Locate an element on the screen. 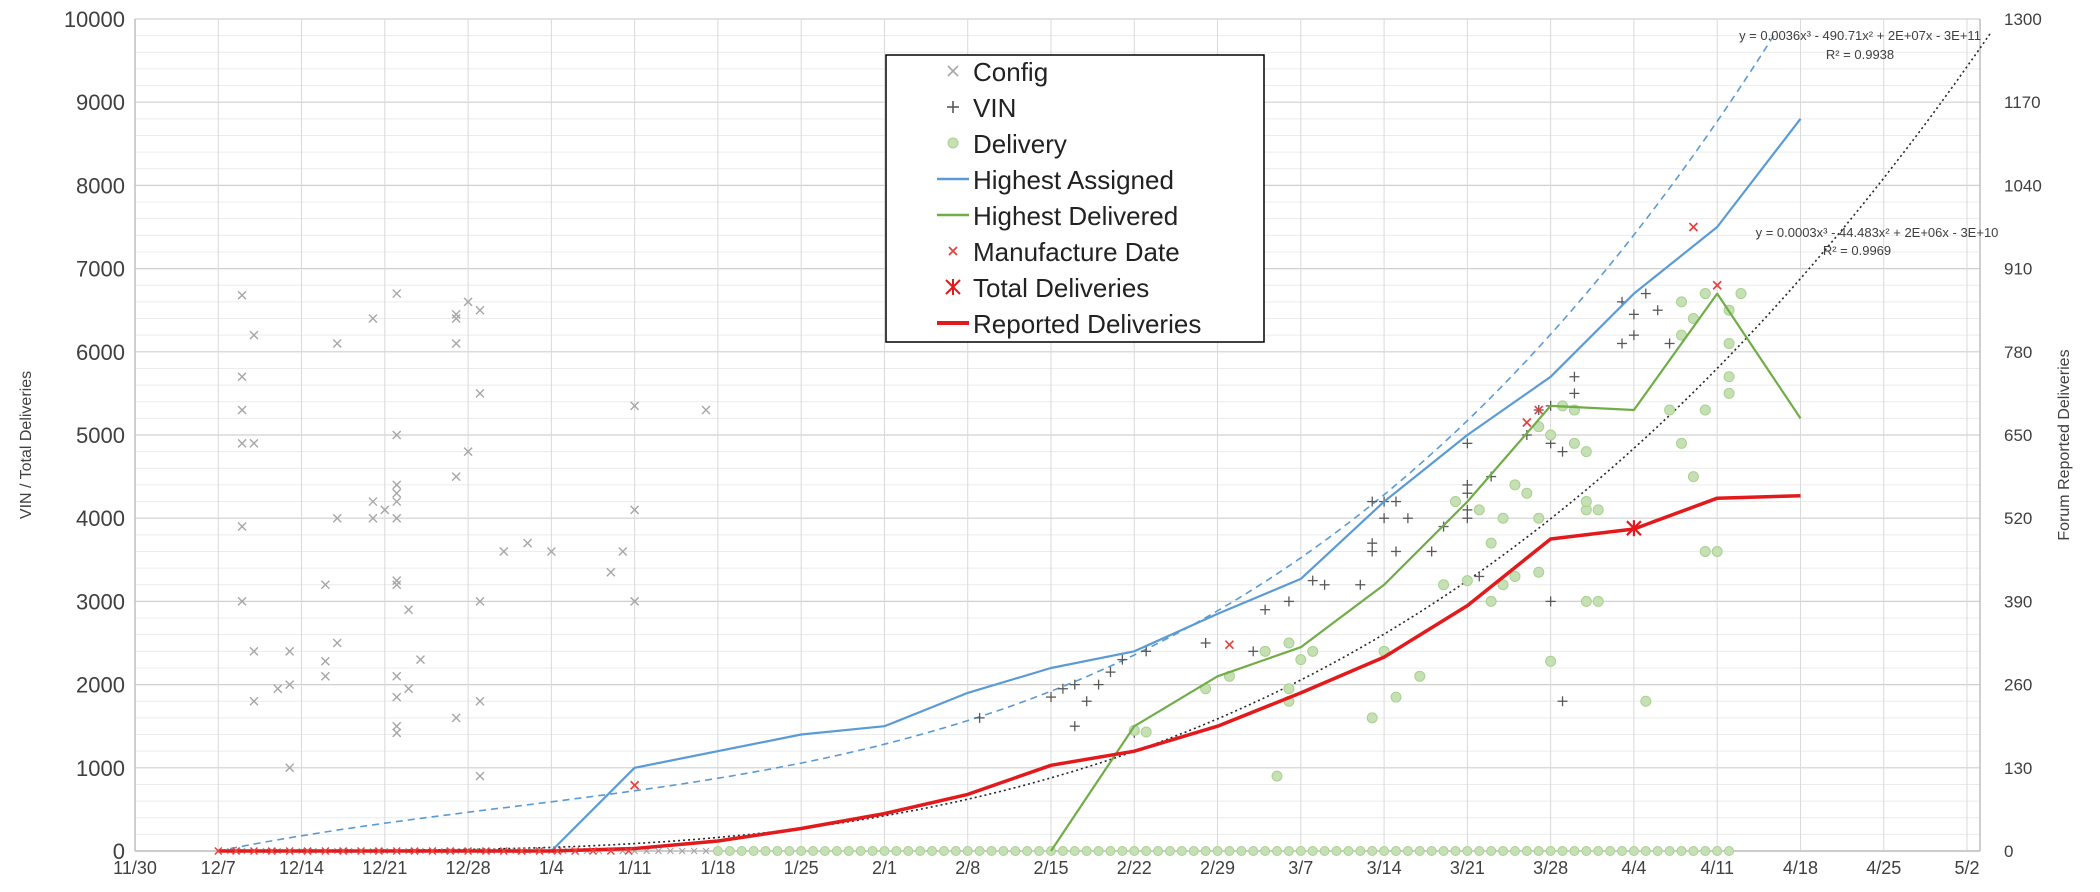 The image size is (2100, 892). legend-manufacture-date-label: Manufacture Date is located at coordinates (1076, 252).